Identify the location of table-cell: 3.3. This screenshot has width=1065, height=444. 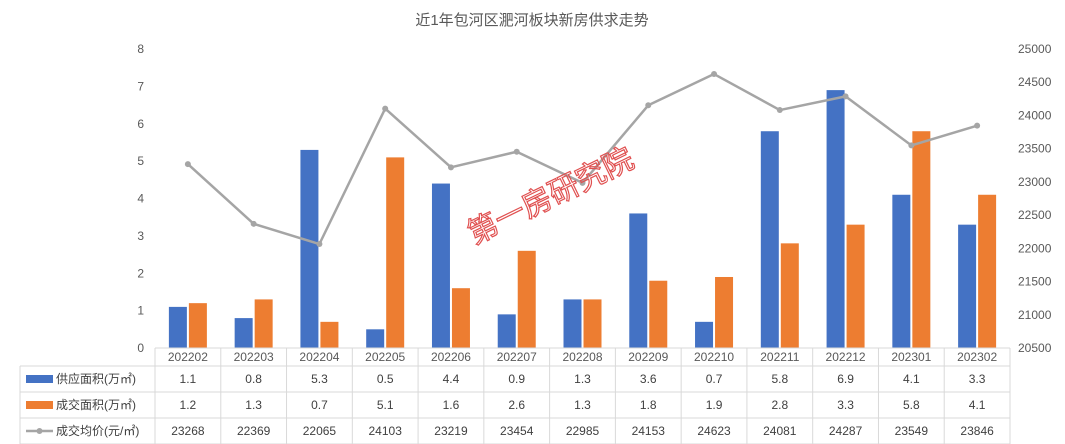
(845, 405).